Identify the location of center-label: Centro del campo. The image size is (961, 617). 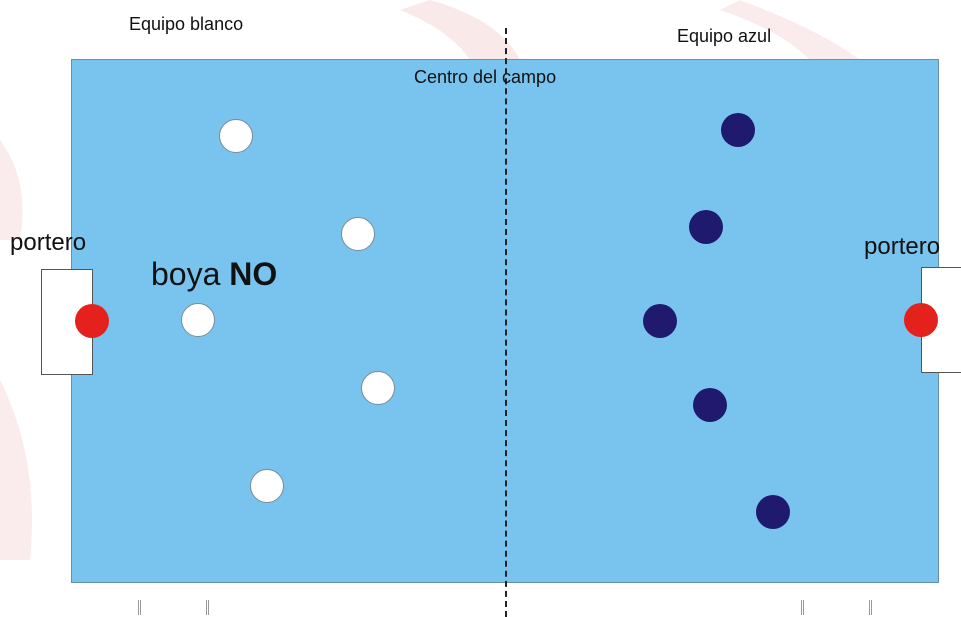
(485, 77).